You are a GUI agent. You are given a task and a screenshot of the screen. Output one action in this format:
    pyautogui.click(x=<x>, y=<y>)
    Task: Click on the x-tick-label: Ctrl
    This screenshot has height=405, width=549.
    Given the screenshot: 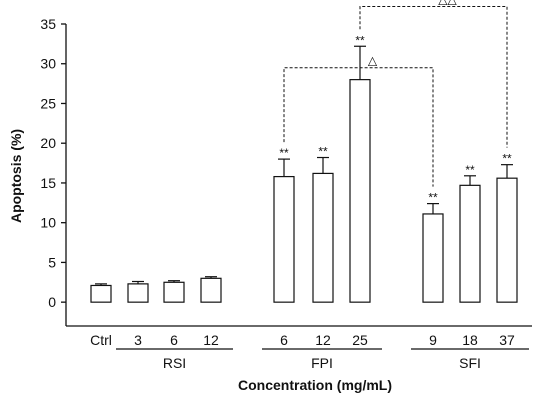 What is the action you would take?
    pyautogui.click(x=101, y=340)
    